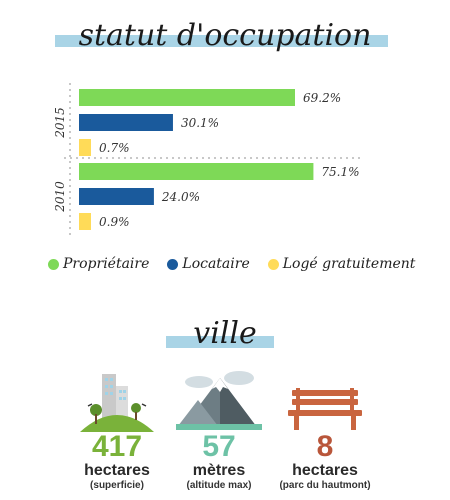  I want to click on mountain-icon, so click(219, 400).